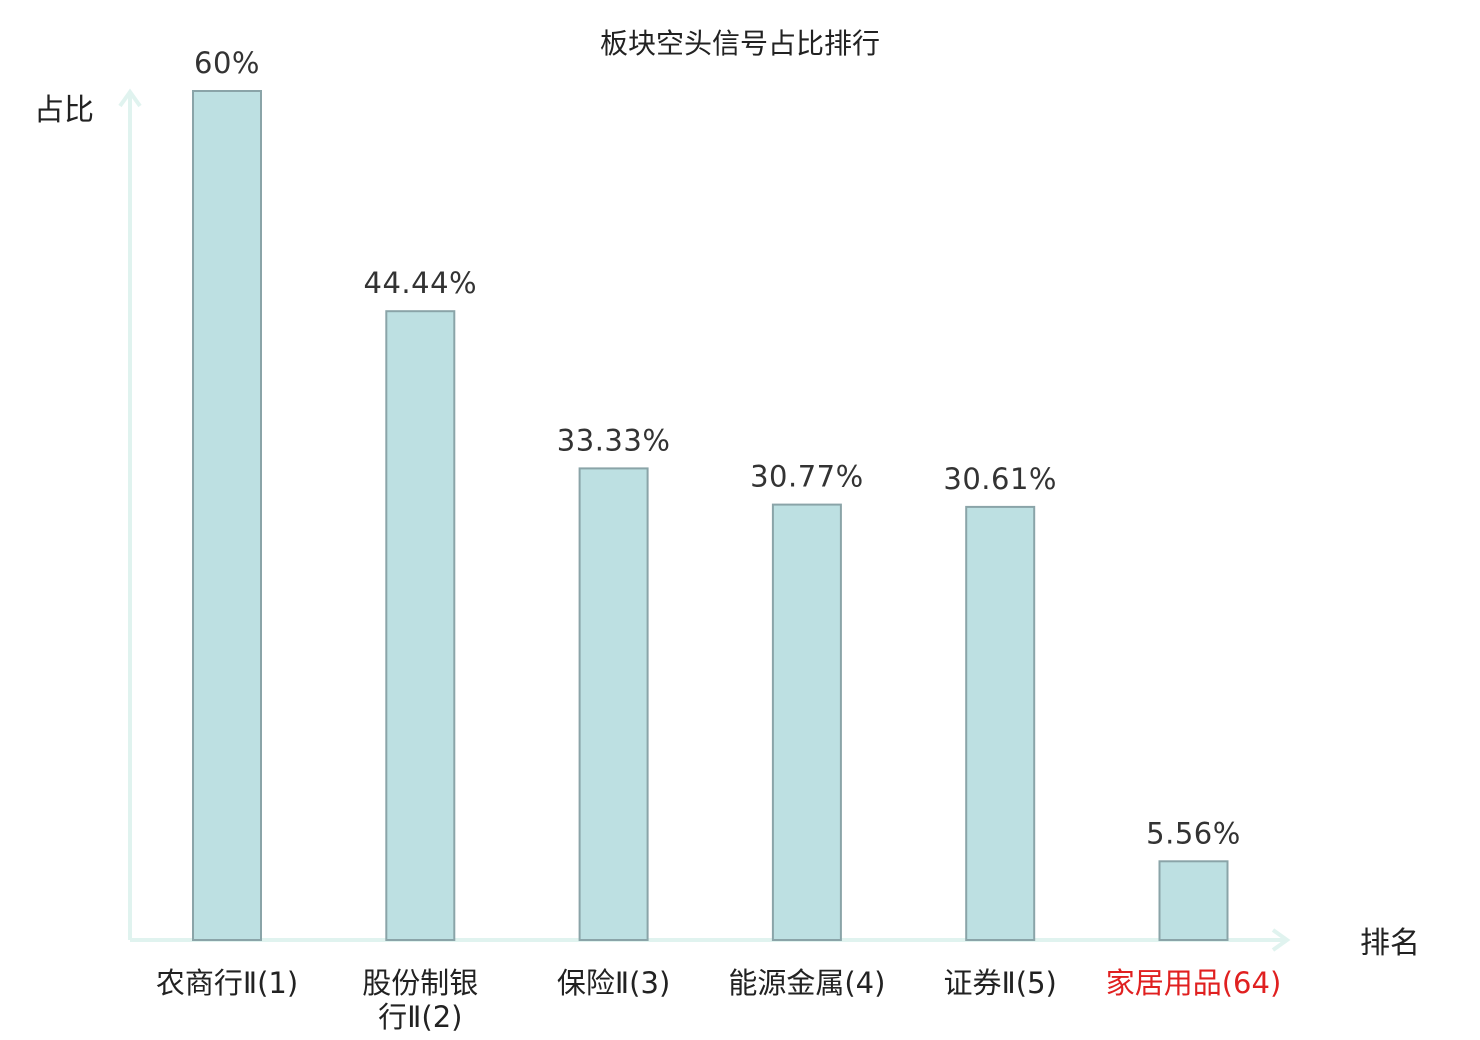 The height and width of the screenshot is (1040, 1480). What do you see at coordinates (1390, 943) in the screenshot?
I see `x-axis-label: 排名` at bounding box center [1390, 943].